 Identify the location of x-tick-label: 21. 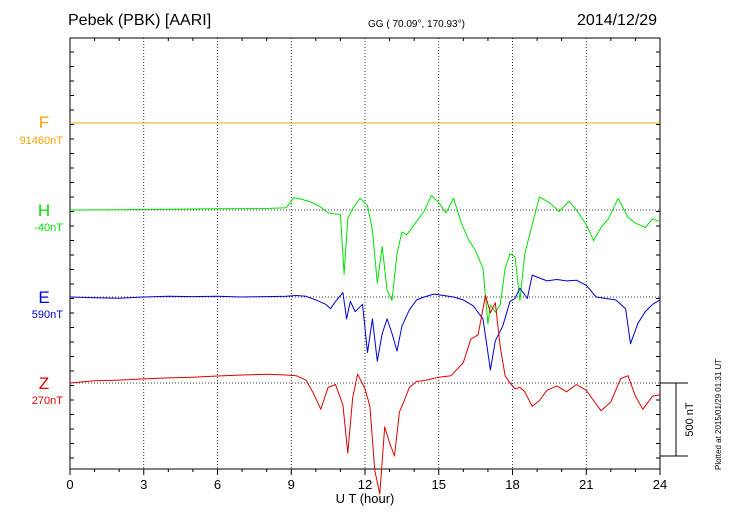
(586, 484).